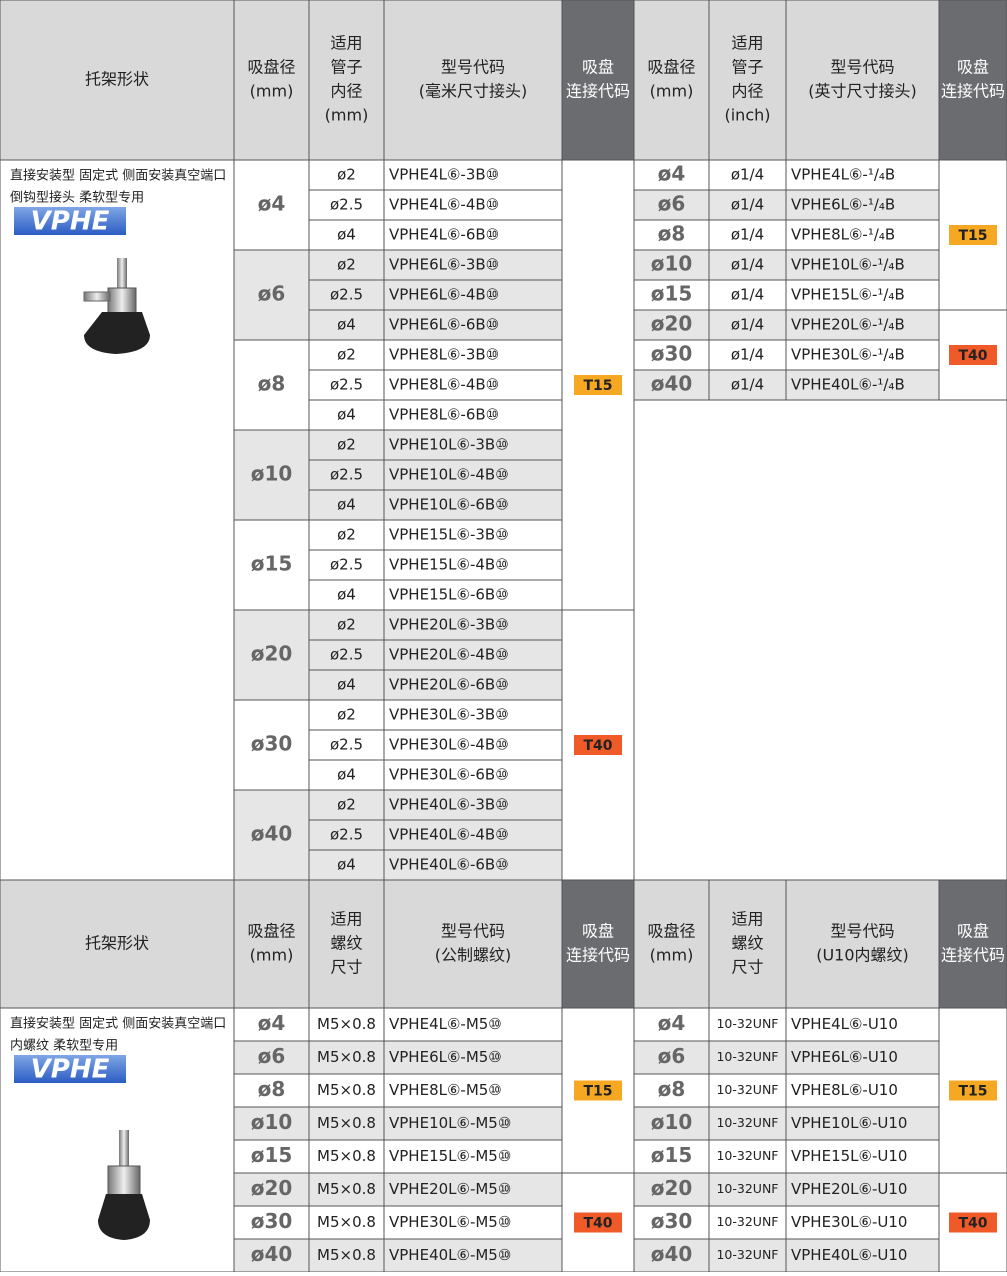 This screenshot has height=1276, width=1007. Describe the element at coordinates (445, 1090) in the screenshot. I see `cell-text: VPHE8L⑥-M5⑩` at that location.